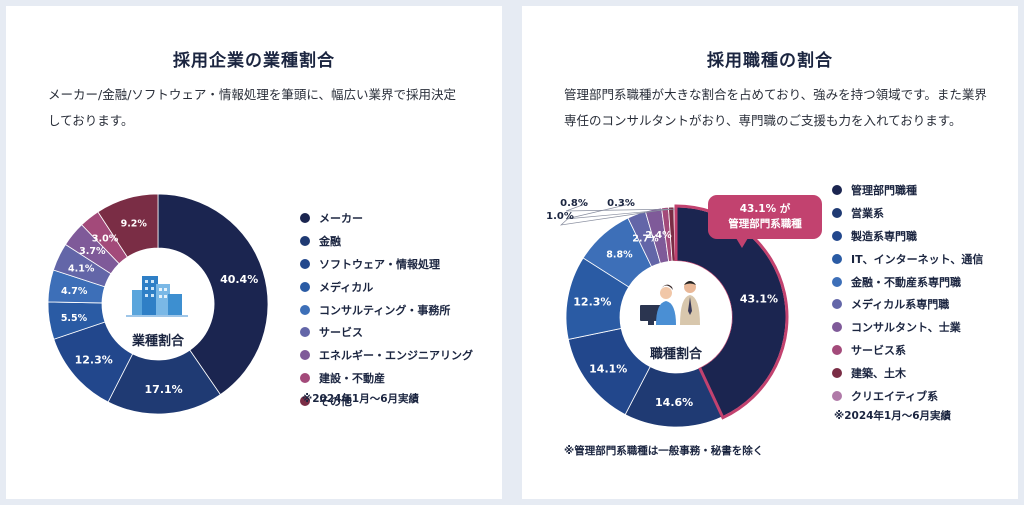 The height and width of the screenshot is (505, 1024). Describe the element at coordinates (895, 396) in the screenshot. I see `legend-label: クリエイティブ系` at that location.